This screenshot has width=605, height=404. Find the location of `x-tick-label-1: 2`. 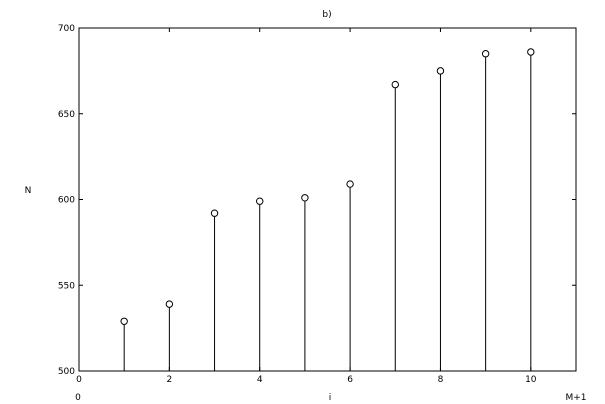

x-tick-label-1: 2 is located at coordinates (169, 380).